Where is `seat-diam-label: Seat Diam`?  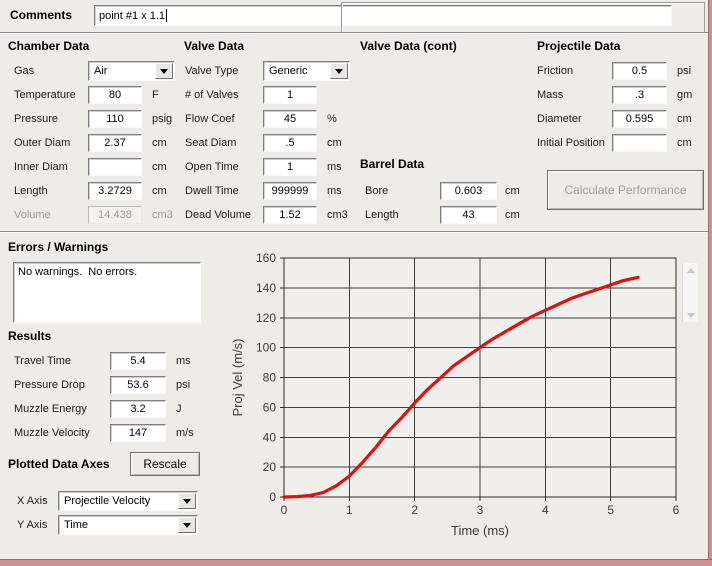 seat-diam-label: Seat Diam is located at coordinates (211, 143).